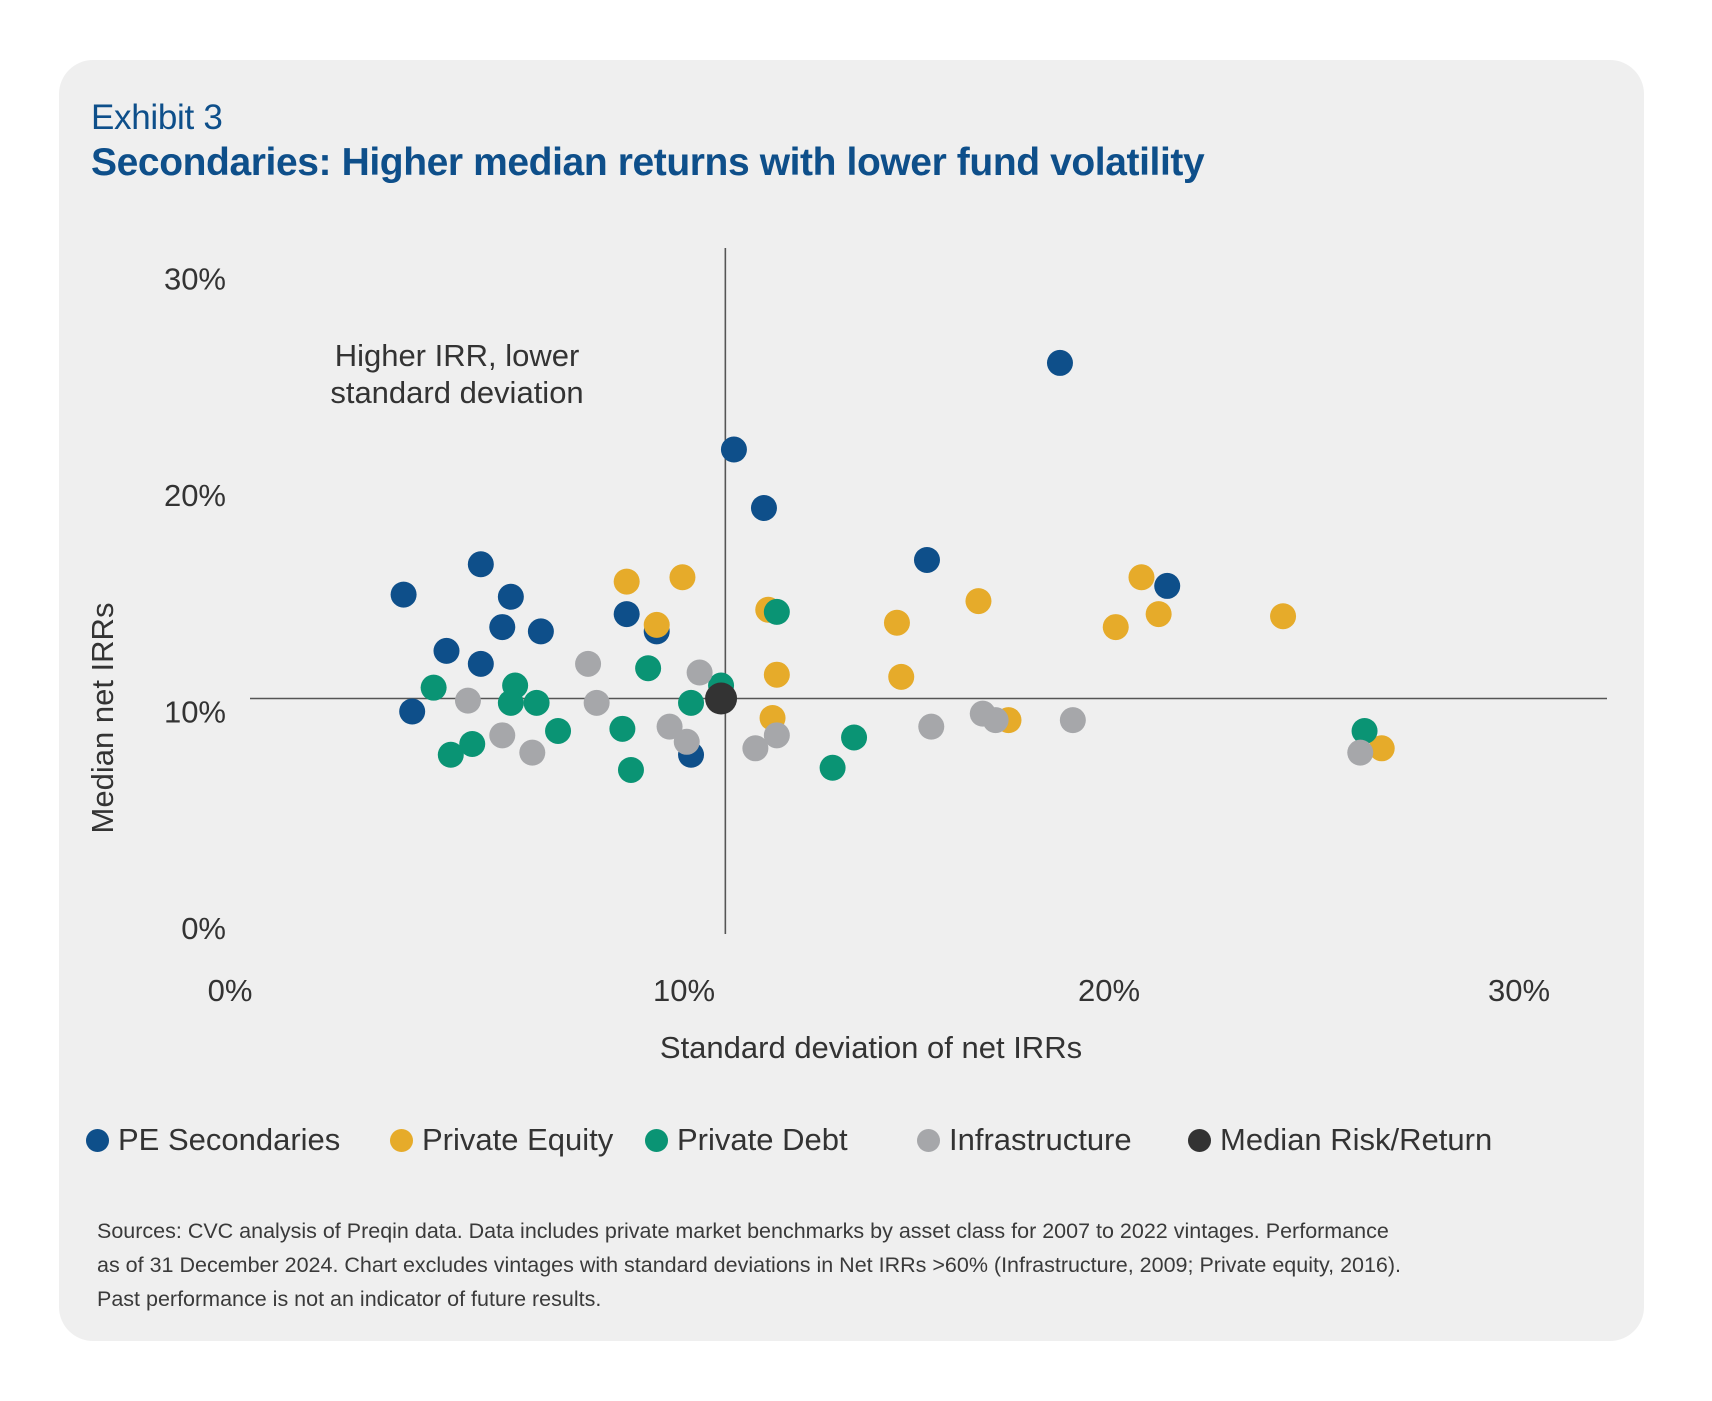 This screenshot has height=1401, width=1712. Describe the element at coordinates (195, 495) in the screenshot. I see `y-tick-label: 20%` at that location.